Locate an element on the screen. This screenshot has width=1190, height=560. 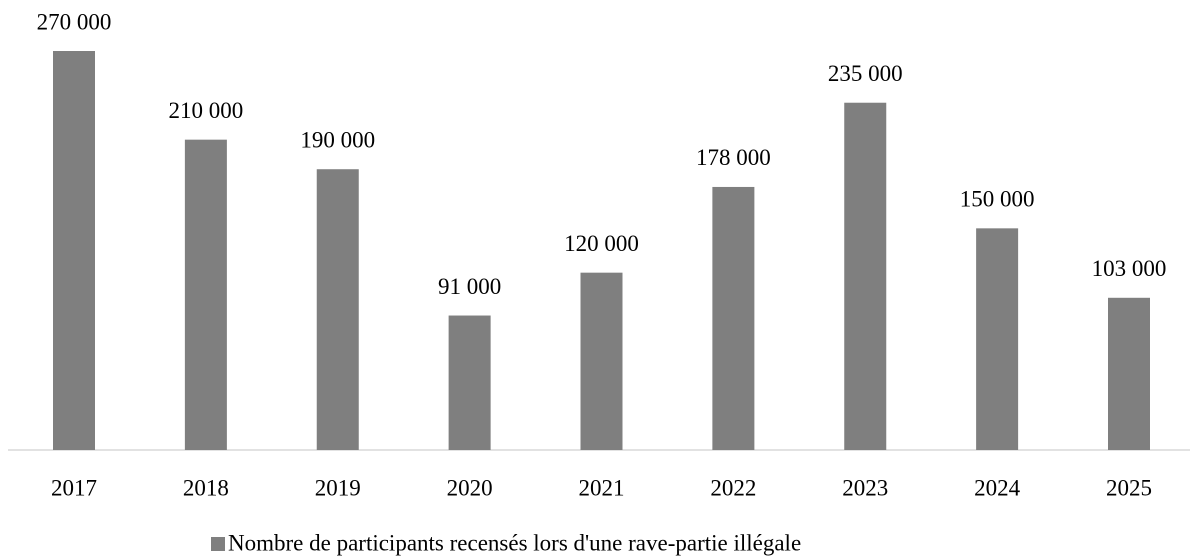
x-tick-label: 2021 is located at coordinates (602, 487).